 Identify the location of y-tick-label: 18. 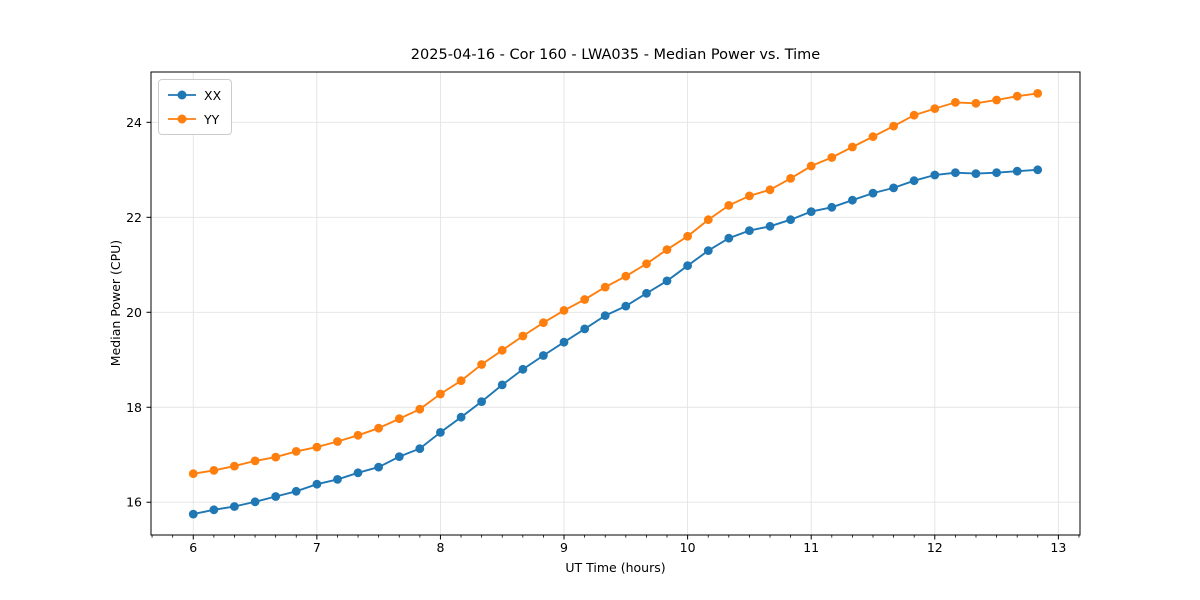
(134, 407).